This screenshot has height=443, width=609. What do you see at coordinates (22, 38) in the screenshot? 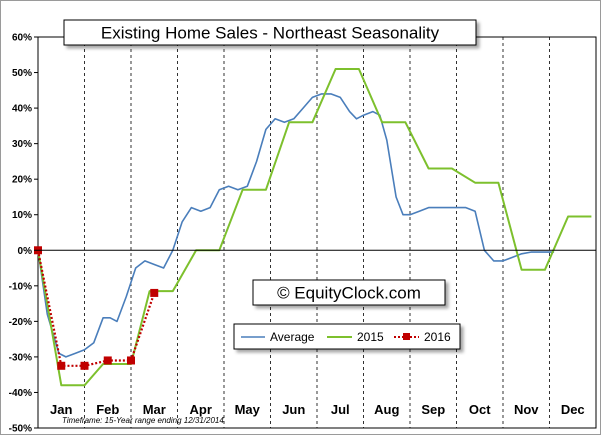
I see `y-tick-label: 60%` at bounding box center [22, 38].